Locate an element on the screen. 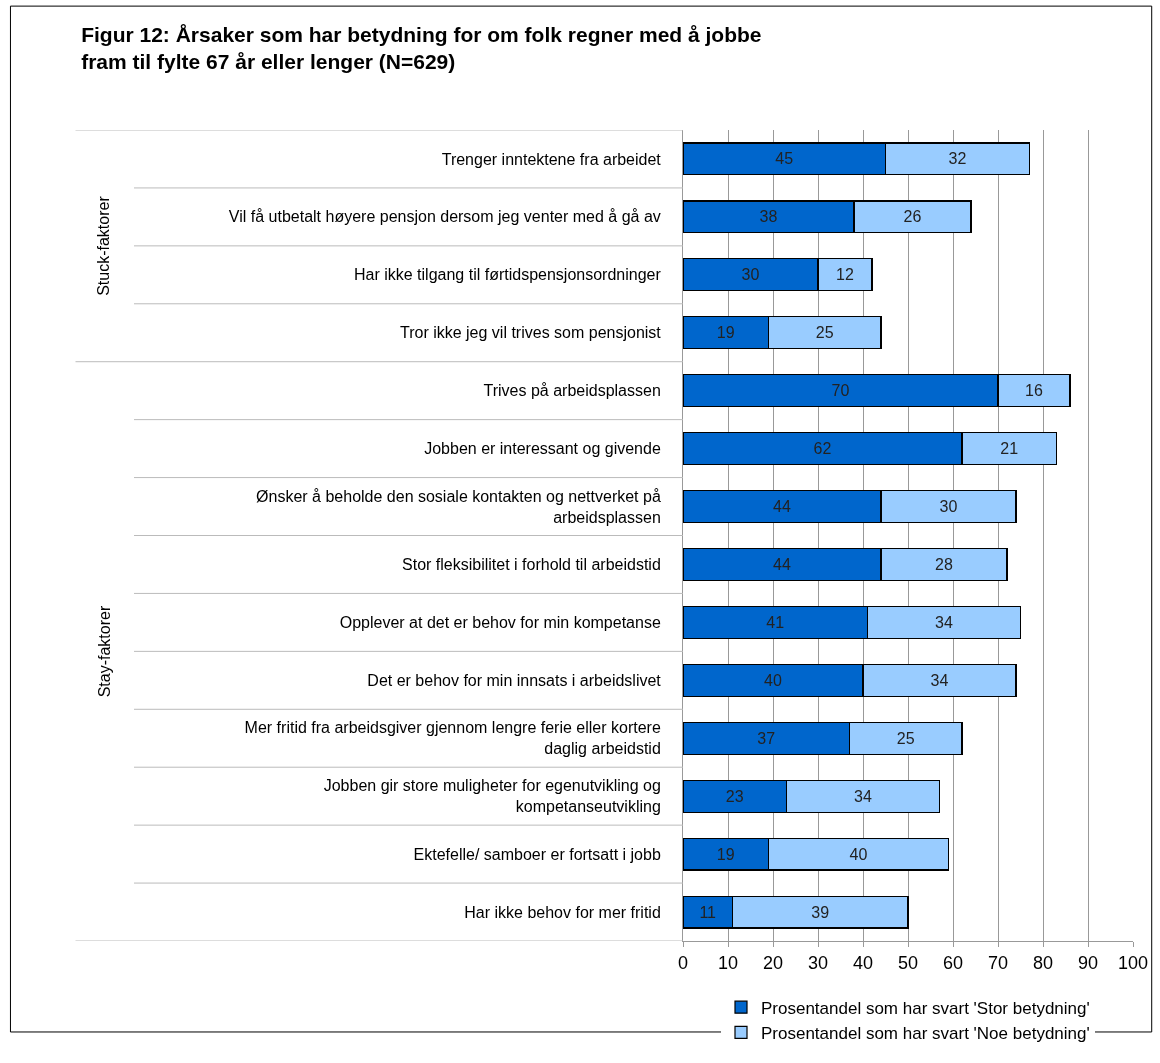 This screenshot has height=1063, width=1160. y-tick-label: Ønsker å beholde den sosiale kontakten og nettverket på arbeidsplassen is located at coordinates (458, 506).